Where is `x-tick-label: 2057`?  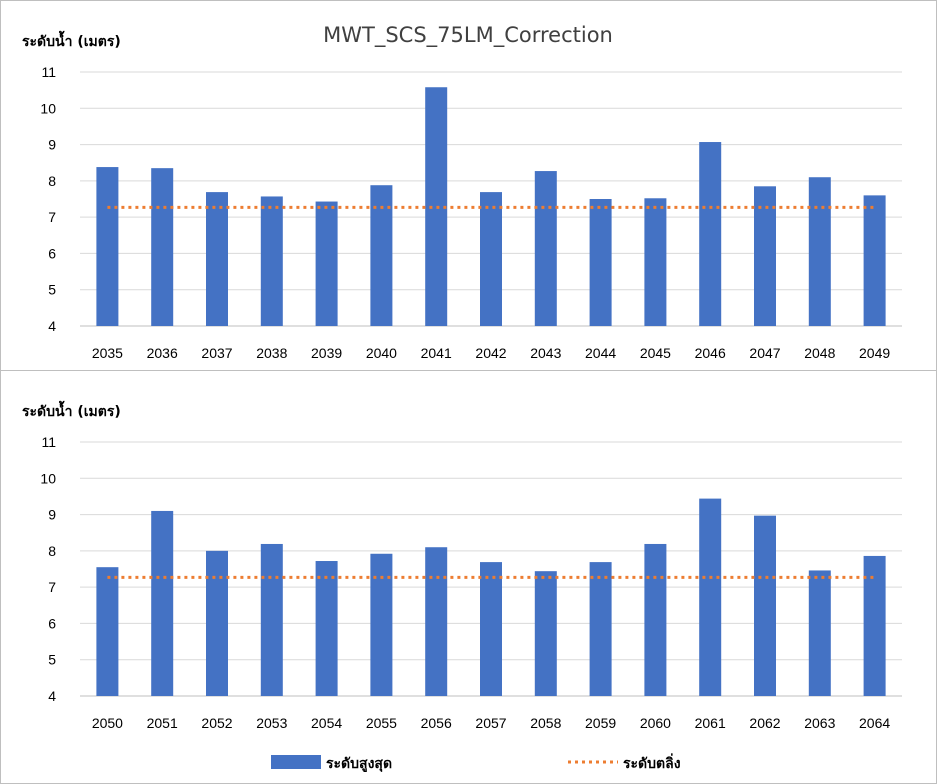
x-tick-label: 2057 is located at coordinates (490, 723).